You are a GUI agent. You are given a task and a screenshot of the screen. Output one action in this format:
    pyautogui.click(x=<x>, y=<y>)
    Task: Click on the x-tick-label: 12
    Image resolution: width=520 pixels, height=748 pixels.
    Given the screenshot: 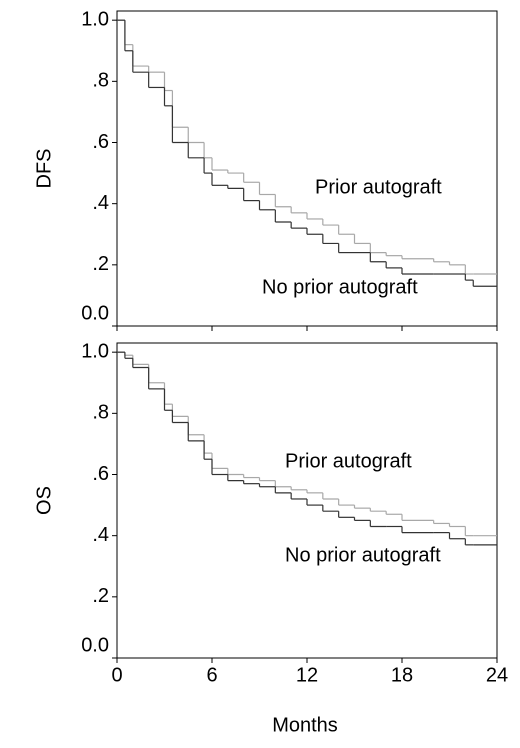 What is the action you would take?
    pyautogui.click(x=307, y=675)
    